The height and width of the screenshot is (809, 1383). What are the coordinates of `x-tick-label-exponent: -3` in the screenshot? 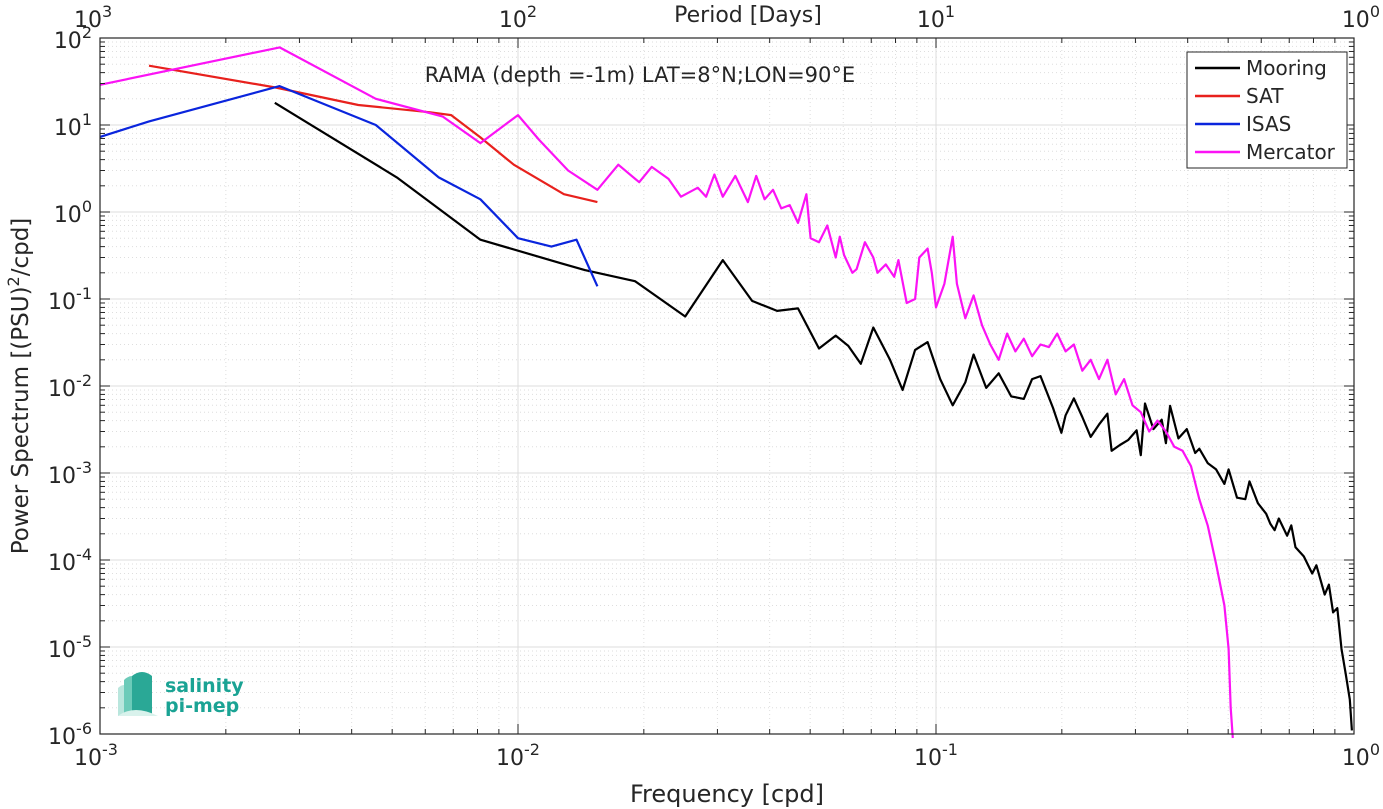 It's located at (110, 749).